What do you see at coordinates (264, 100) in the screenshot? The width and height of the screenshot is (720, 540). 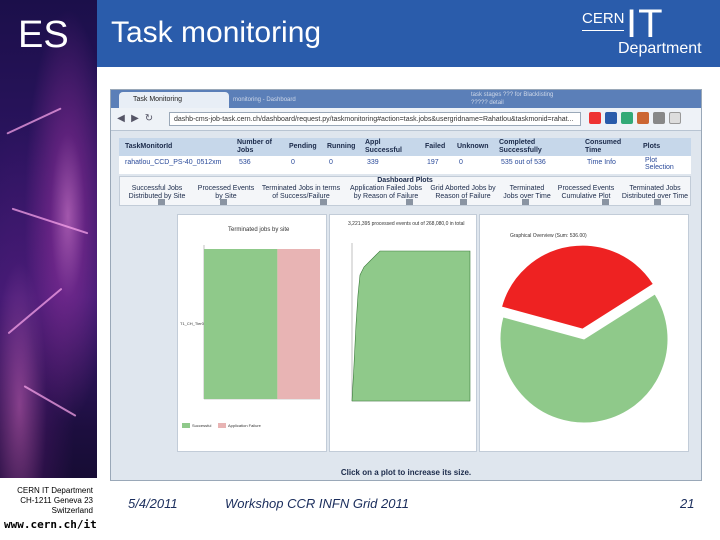 I see `browser-tab-faded: monitoring - Dashboard` at bounding box center [264, 100].